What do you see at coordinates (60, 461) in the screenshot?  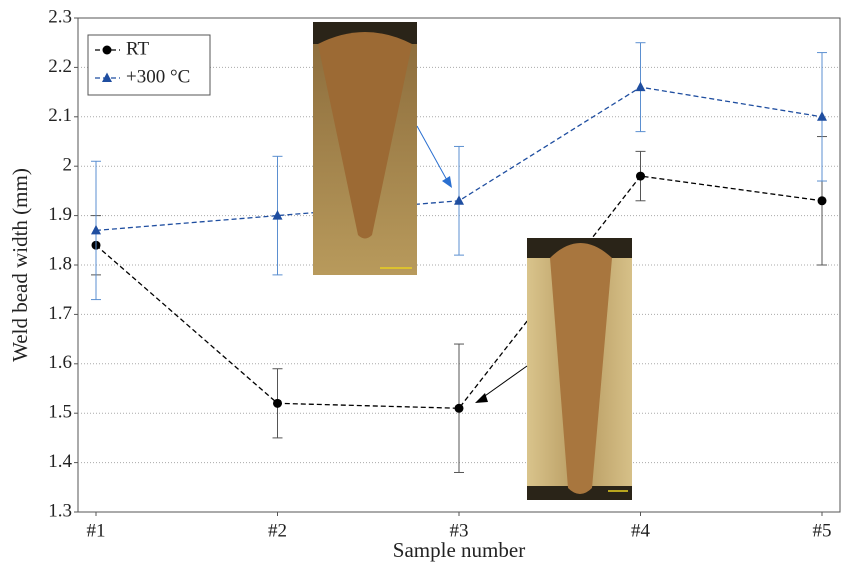 I see `y-tick-label: 1.4` at bounding box center [60, 461].